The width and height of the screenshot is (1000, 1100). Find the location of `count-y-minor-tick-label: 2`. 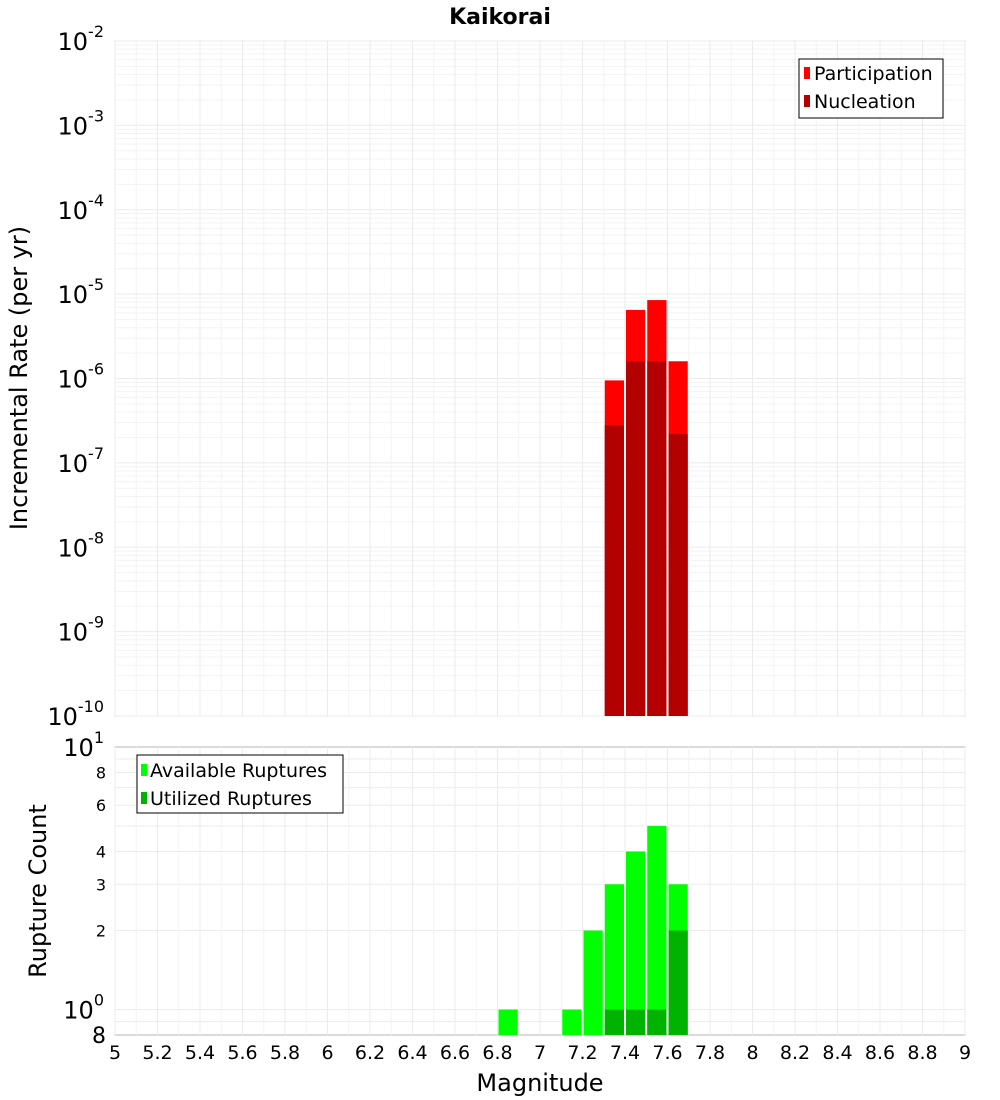

count-y-minor-tick-label: 2 is located at coordinates (101, 931).